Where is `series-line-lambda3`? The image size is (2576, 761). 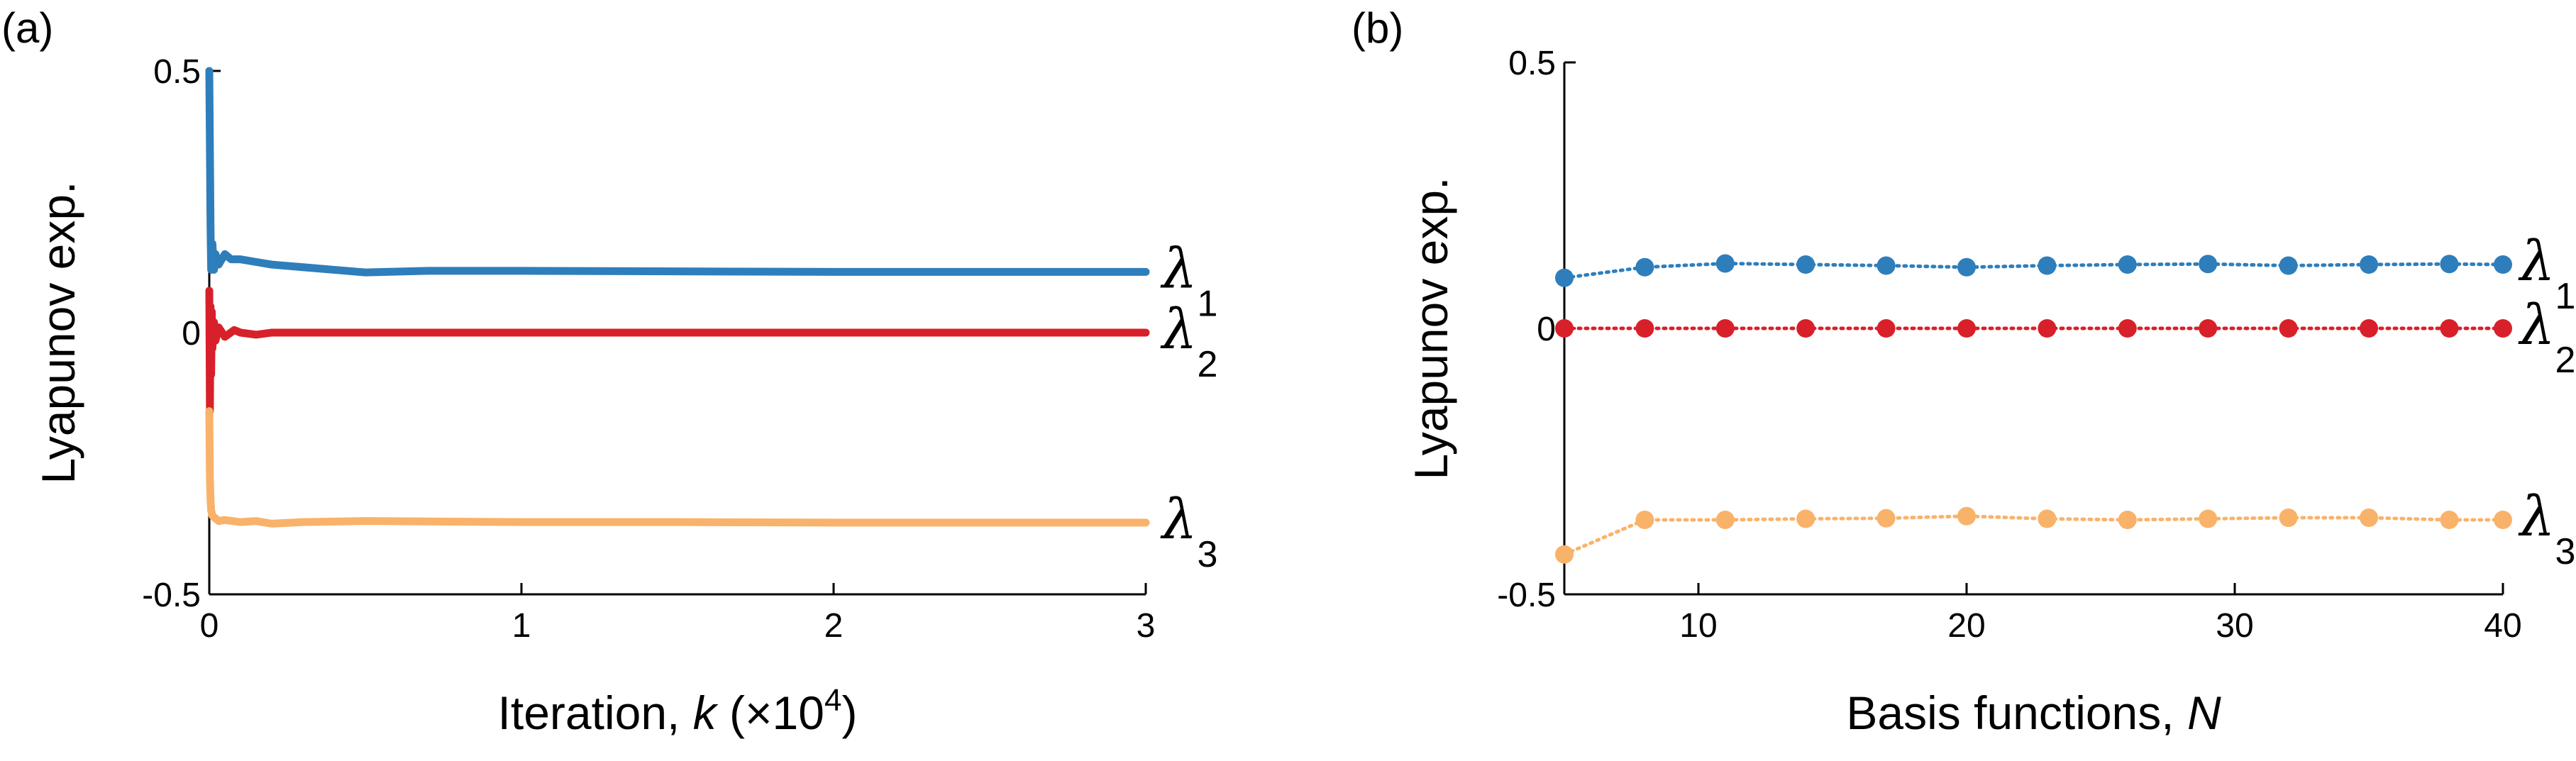 series-line-lambda3 is located at coordinates (677, 467).